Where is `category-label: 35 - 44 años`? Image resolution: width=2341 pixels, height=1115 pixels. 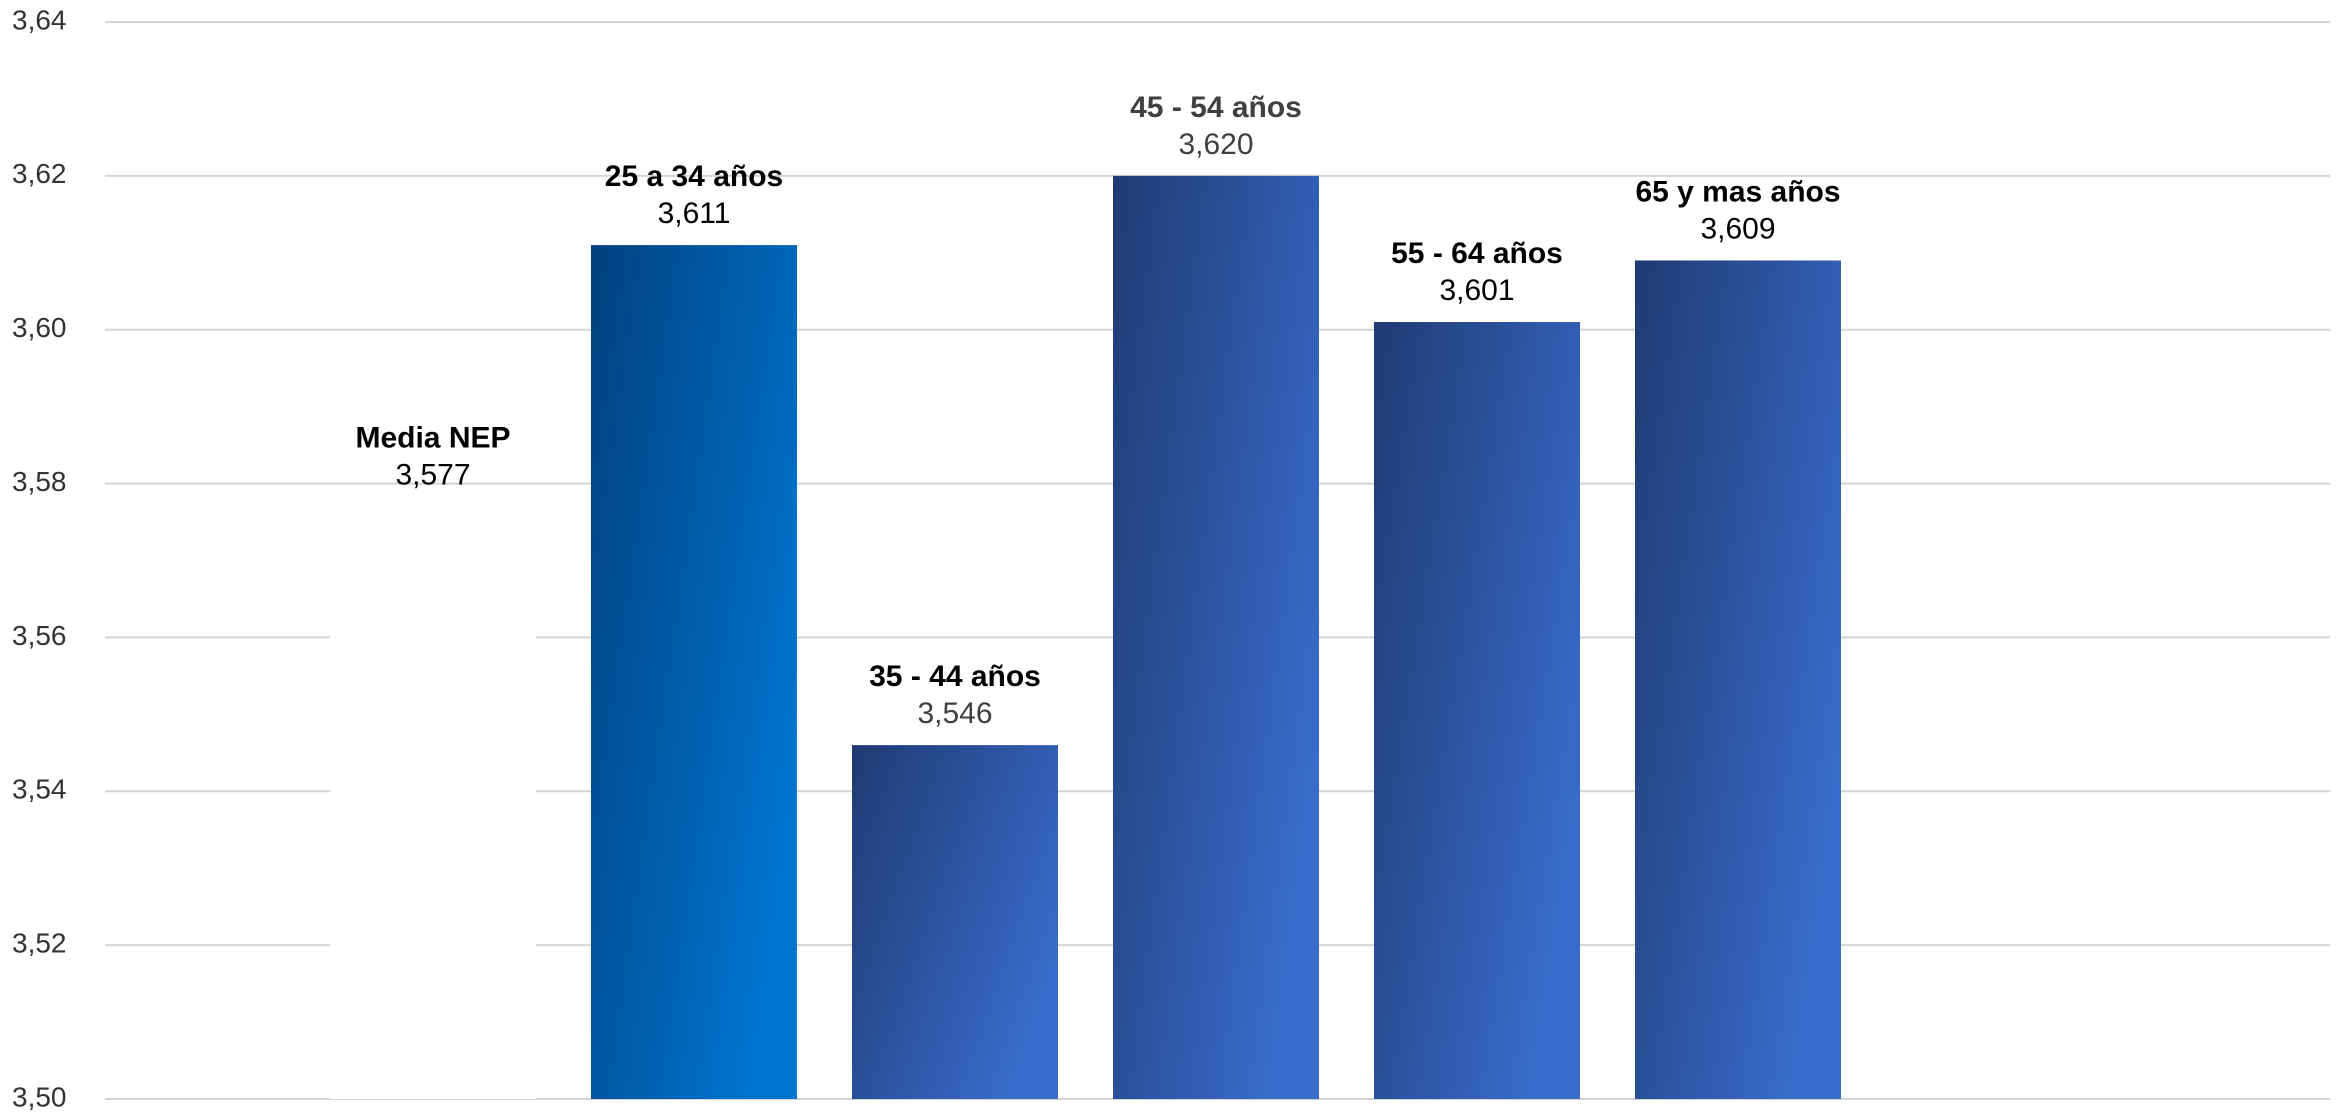 category-label: 35 - 44 años is located at coordinates (955, 676).